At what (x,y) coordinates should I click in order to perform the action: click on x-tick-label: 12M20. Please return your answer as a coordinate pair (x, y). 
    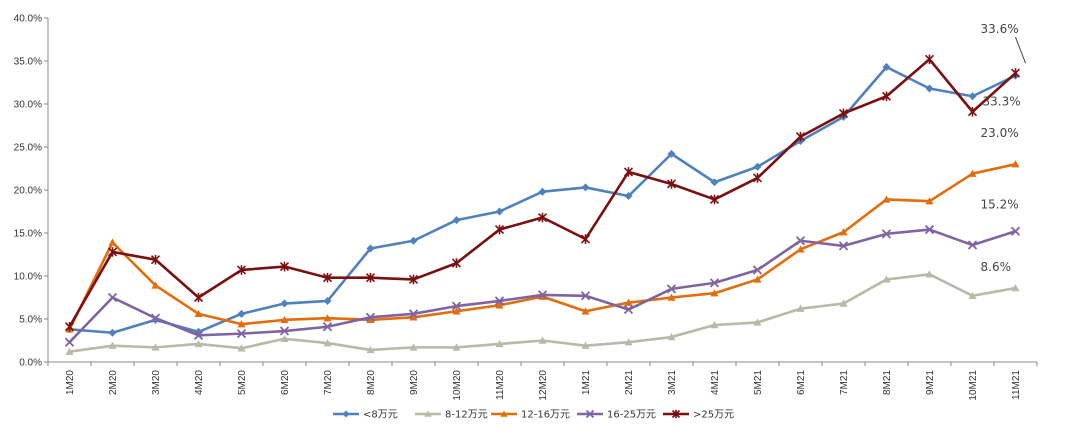
    Looking at the image, I should click on (543, 385).